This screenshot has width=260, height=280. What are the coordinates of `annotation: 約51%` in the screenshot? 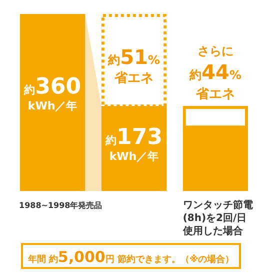 It's located at (133, 57).